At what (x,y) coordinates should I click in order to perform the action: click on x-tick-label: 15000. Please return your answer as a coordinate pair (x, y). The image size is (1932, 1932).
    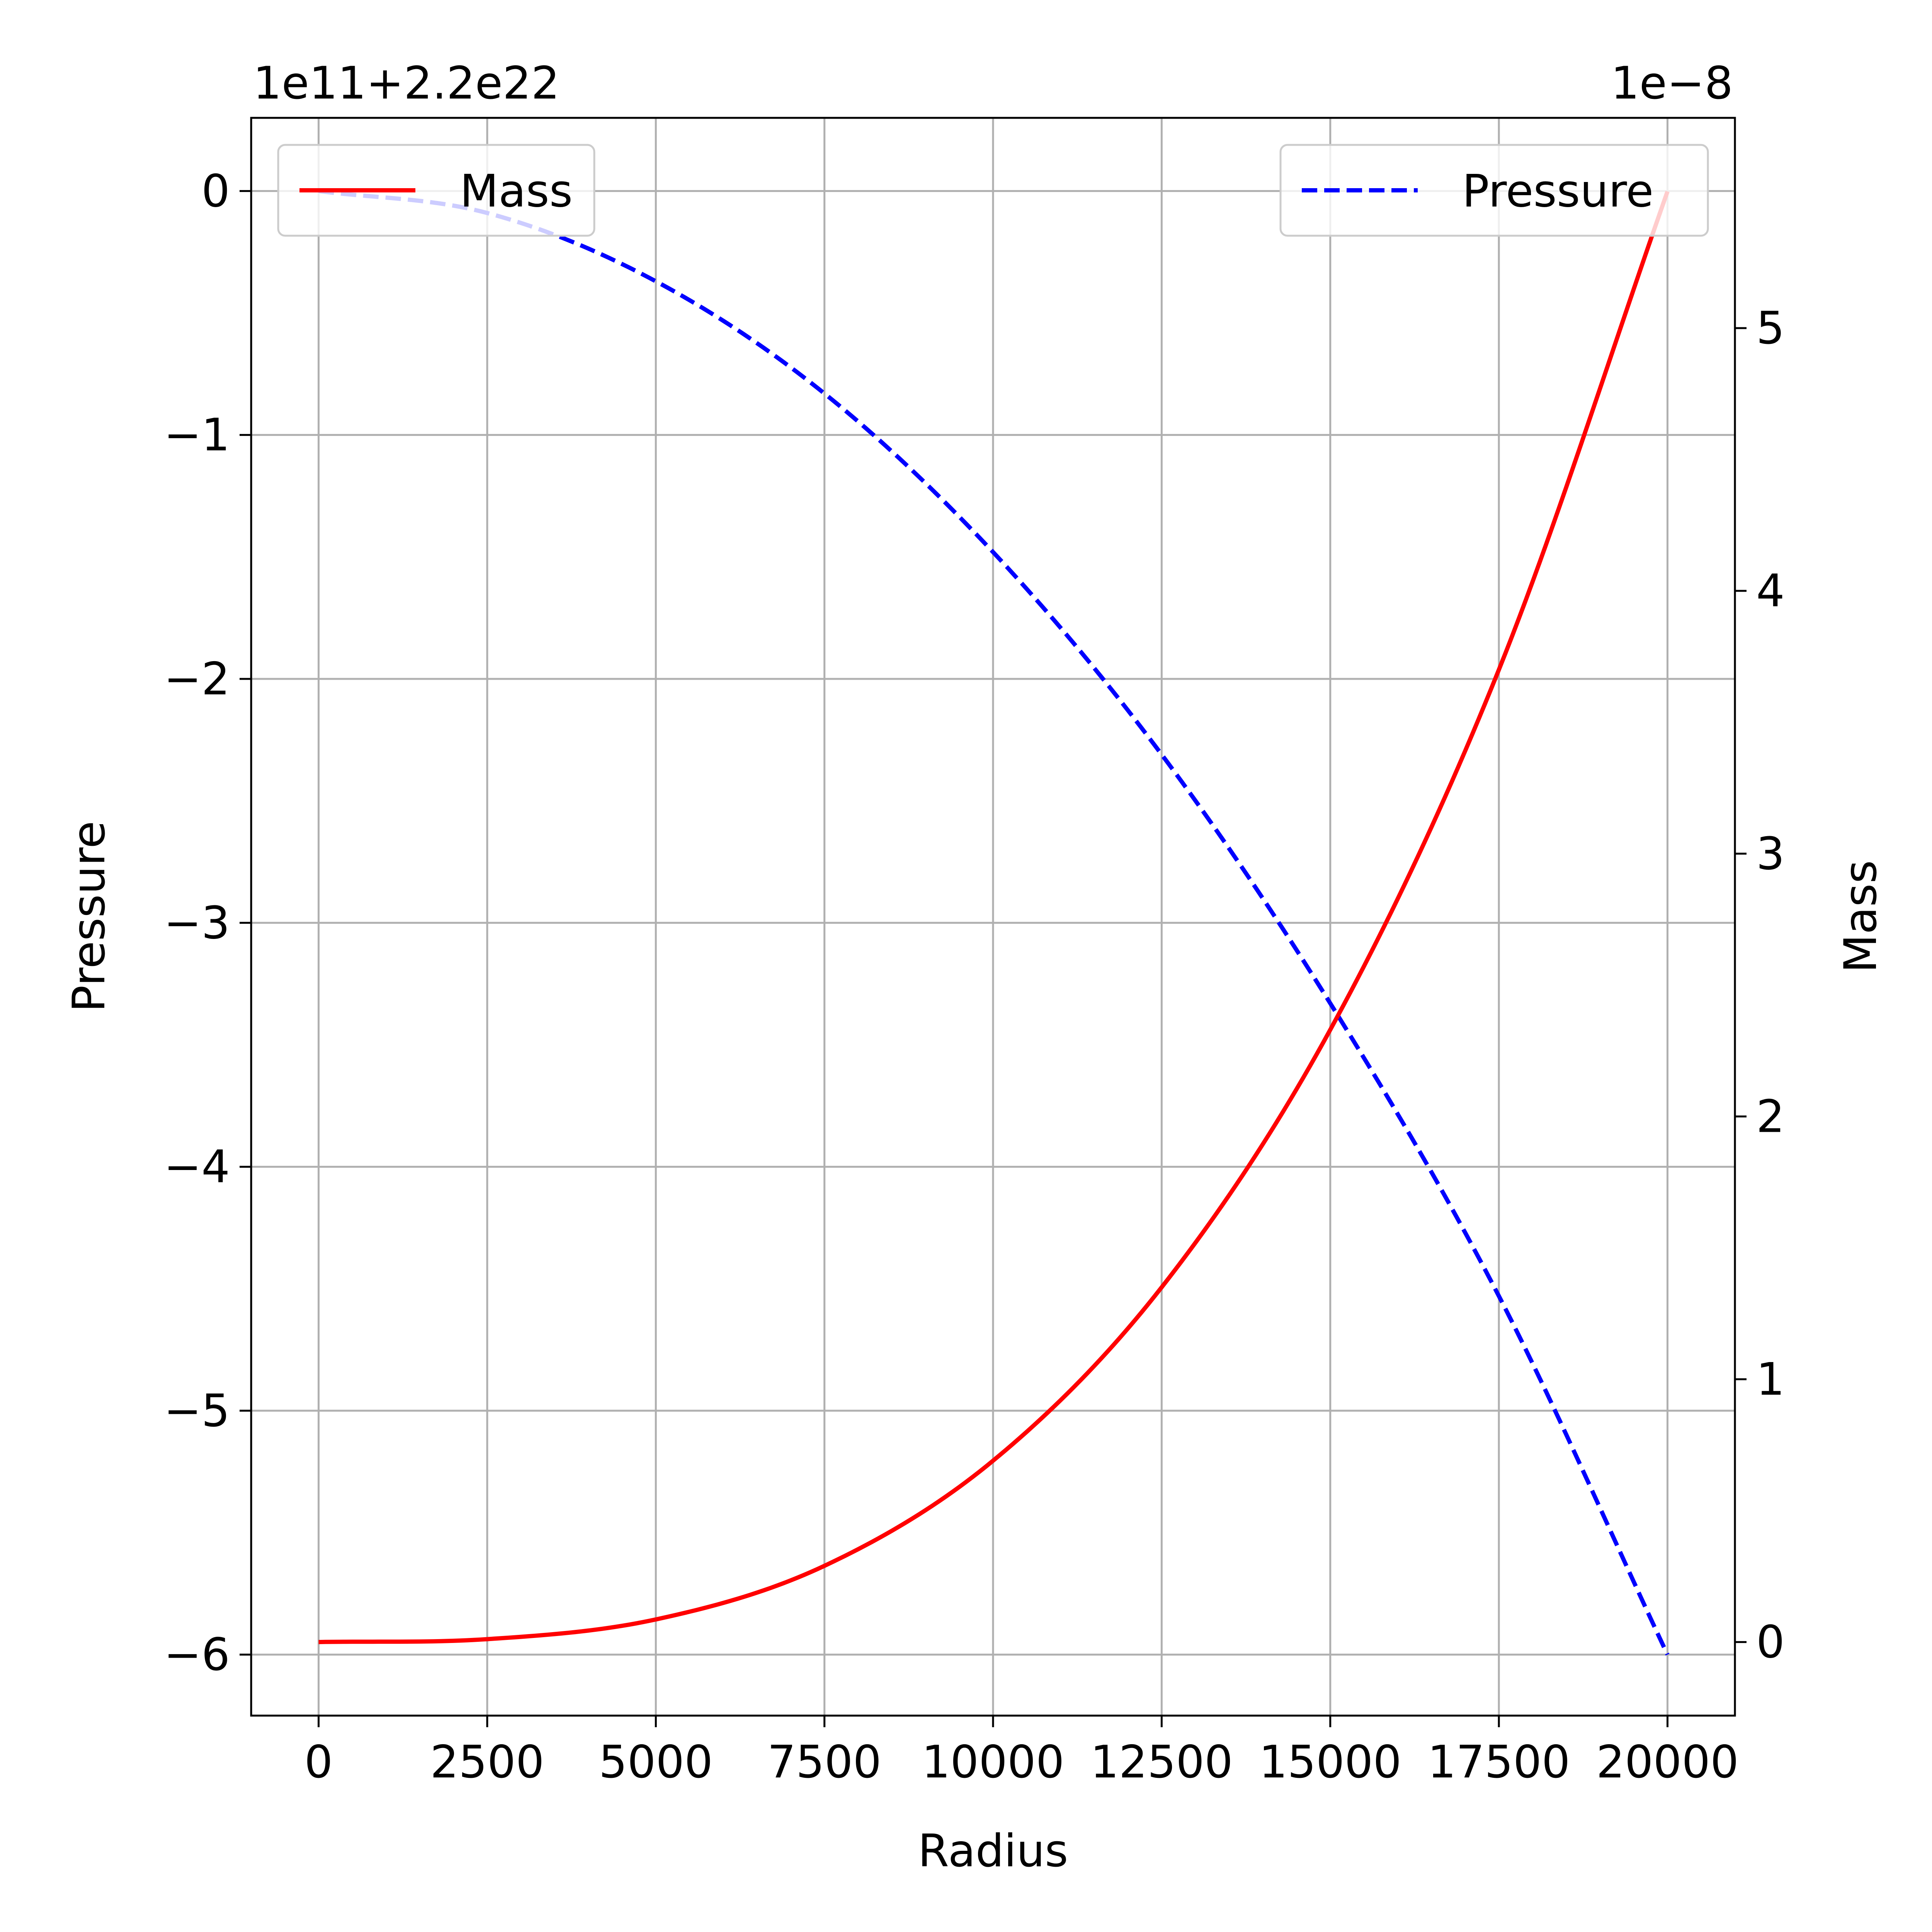
    Looking at the image, I should click on (1330, 1762).